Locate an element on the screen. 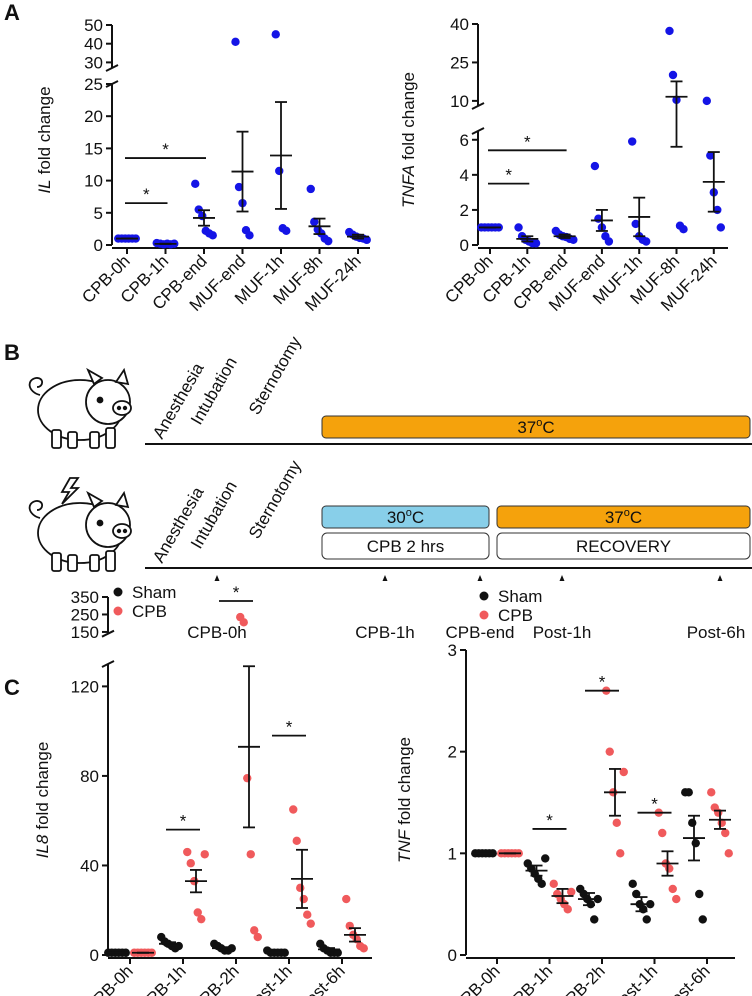 The height and width of the screenshot is (996, 752). y-axis-label-italic: TNFA is located at coordinates (408, 186).